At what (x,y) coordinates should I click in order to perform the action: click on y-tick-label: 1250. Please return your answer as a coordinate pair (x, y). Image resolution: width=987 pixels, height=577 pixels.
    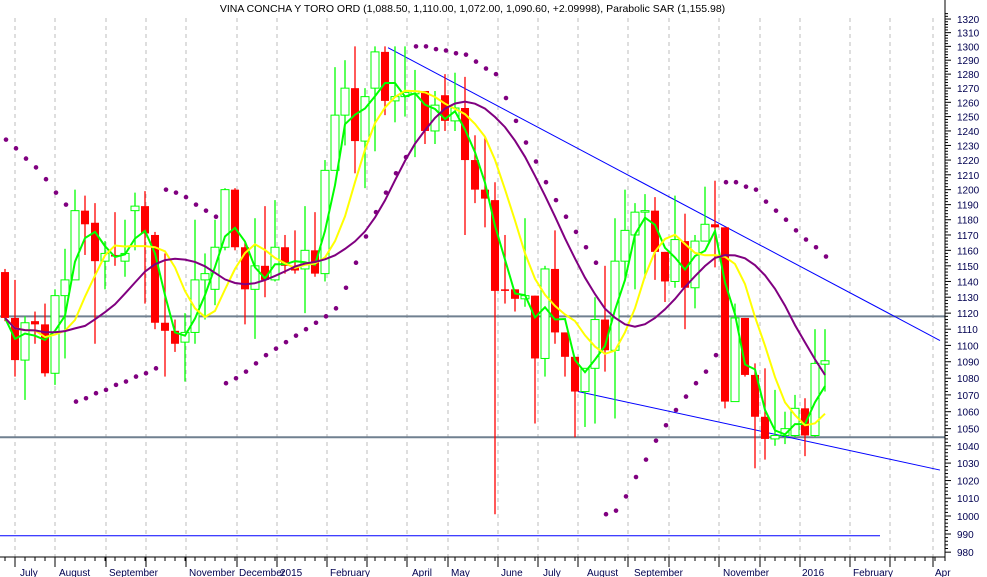
    Looking at the image, I should click on (968, 118).